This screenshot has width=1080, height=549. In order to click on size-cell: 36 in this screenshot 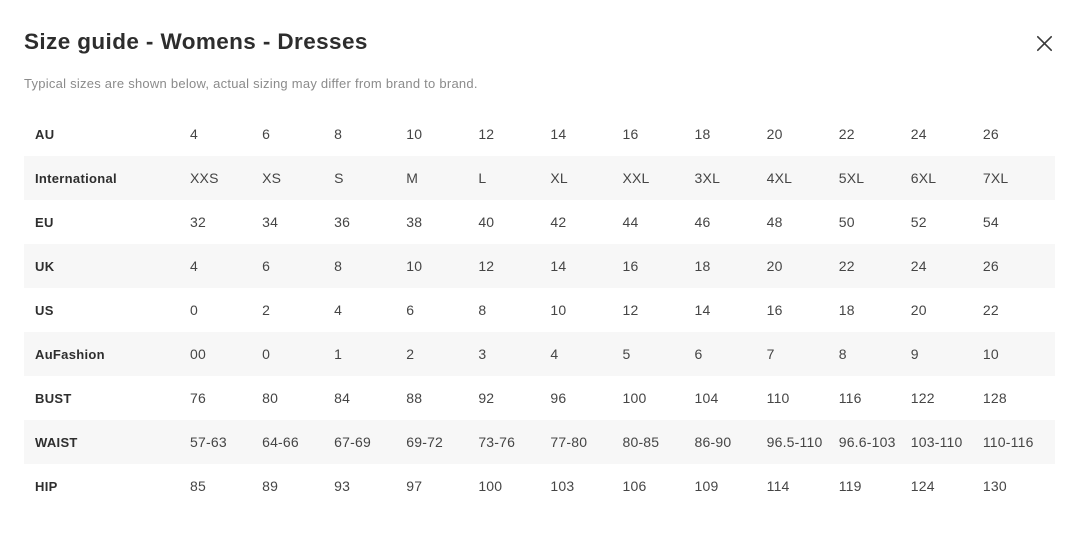, I will do `click(342, 222)`.